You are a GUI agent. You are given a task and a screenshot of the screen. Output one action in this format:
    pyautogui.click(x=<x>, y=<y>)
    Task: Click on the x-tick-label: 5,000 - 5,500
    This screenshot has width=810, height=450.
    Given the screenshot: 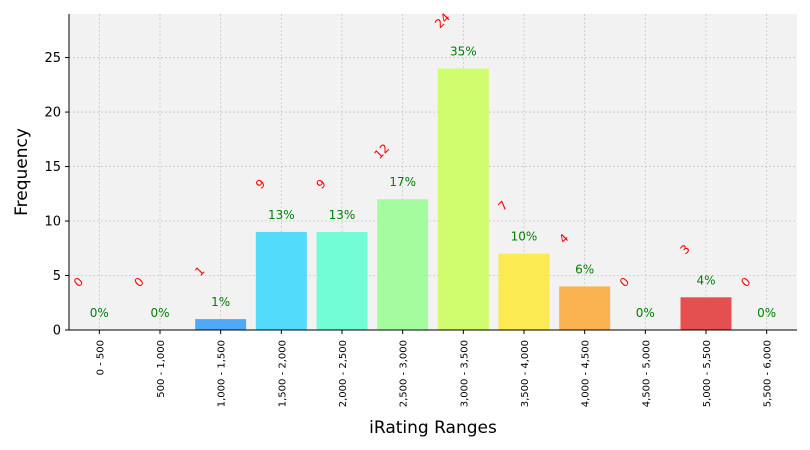 What is the action you would take?
    pyautogui.click(x=707, y=373)
    